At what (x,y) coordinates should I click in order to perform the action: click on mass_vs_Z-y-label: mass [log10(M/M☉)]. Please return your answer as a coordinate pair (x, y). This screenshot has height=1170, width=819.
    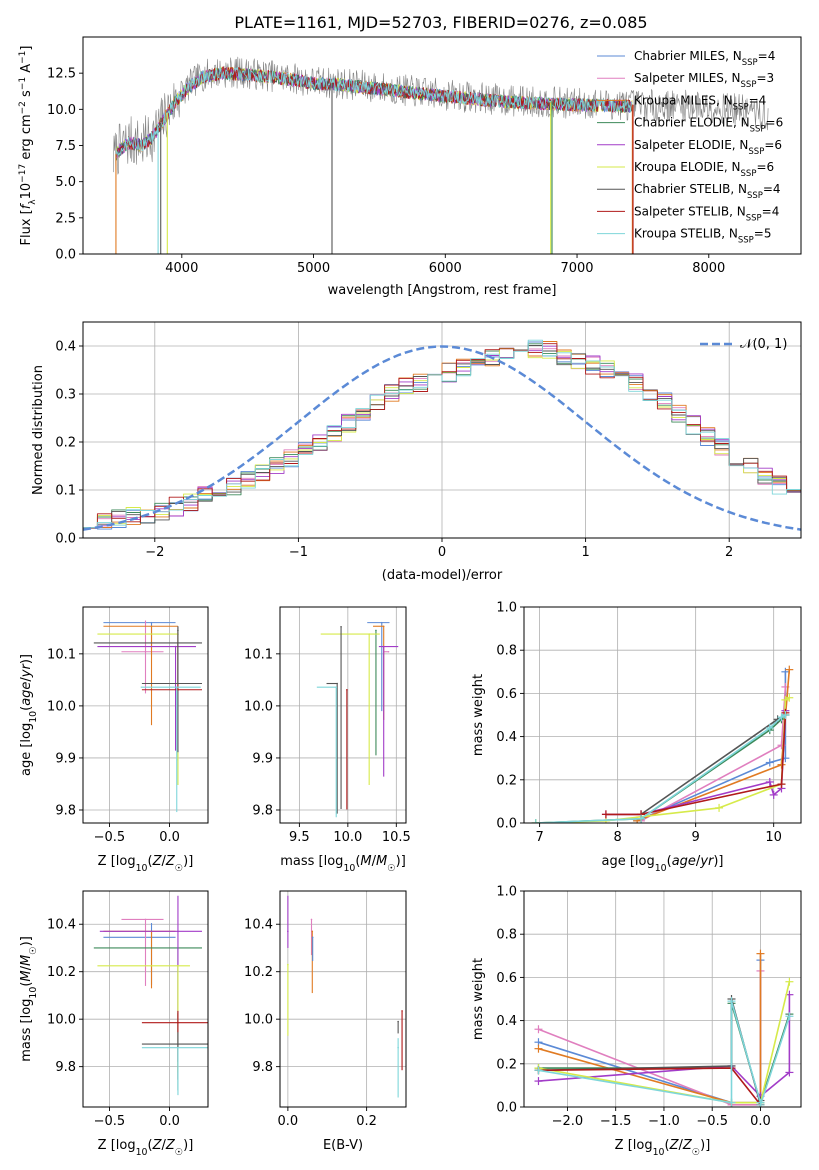
    Looking at the image, I should click on (29, 999).